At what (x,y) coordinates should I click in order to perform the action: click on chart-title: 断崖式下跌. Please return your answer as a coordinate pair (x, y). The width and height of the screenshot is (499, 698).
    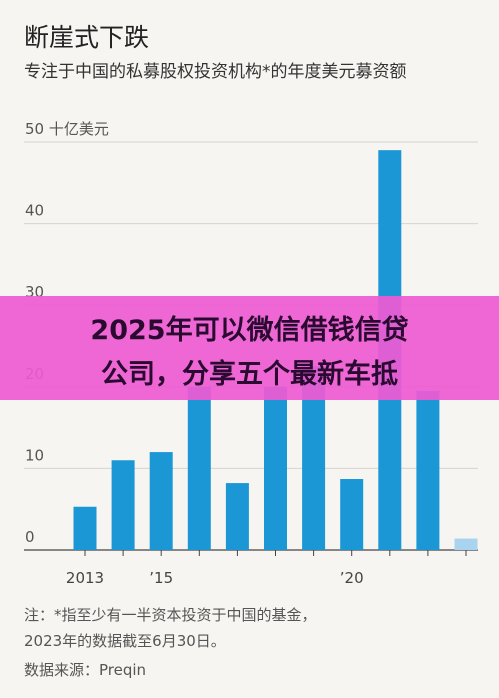
    Looking at the image, I should click on (87, 37).